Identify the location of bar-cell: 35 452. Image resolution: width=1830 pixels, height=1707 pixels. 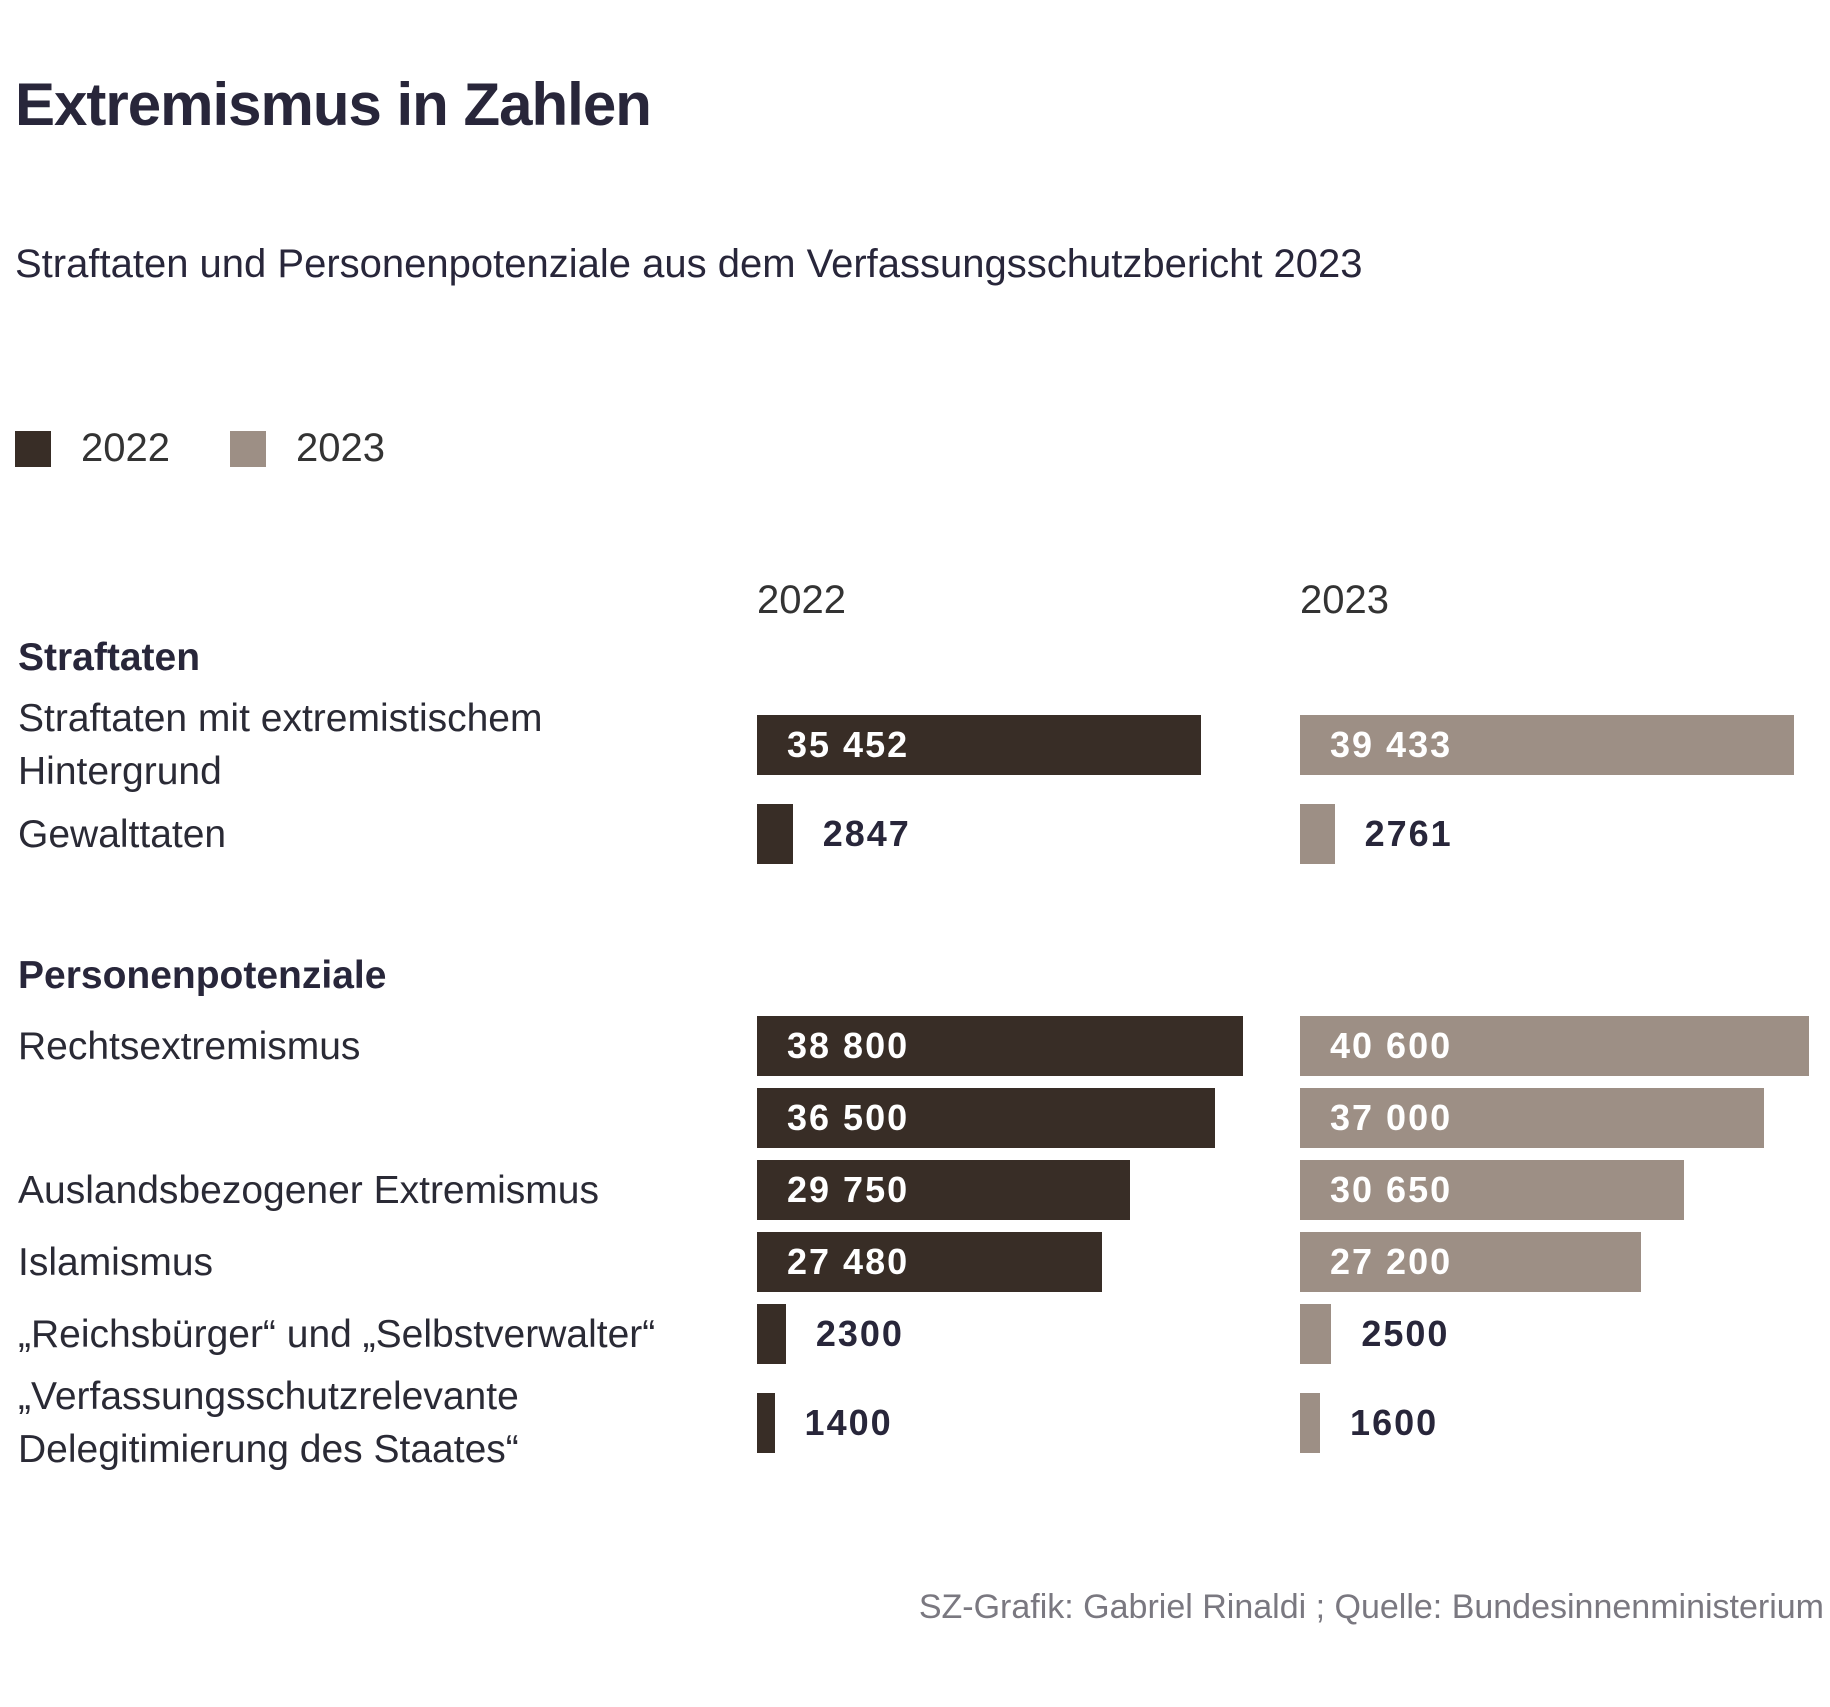
(1028, 745).